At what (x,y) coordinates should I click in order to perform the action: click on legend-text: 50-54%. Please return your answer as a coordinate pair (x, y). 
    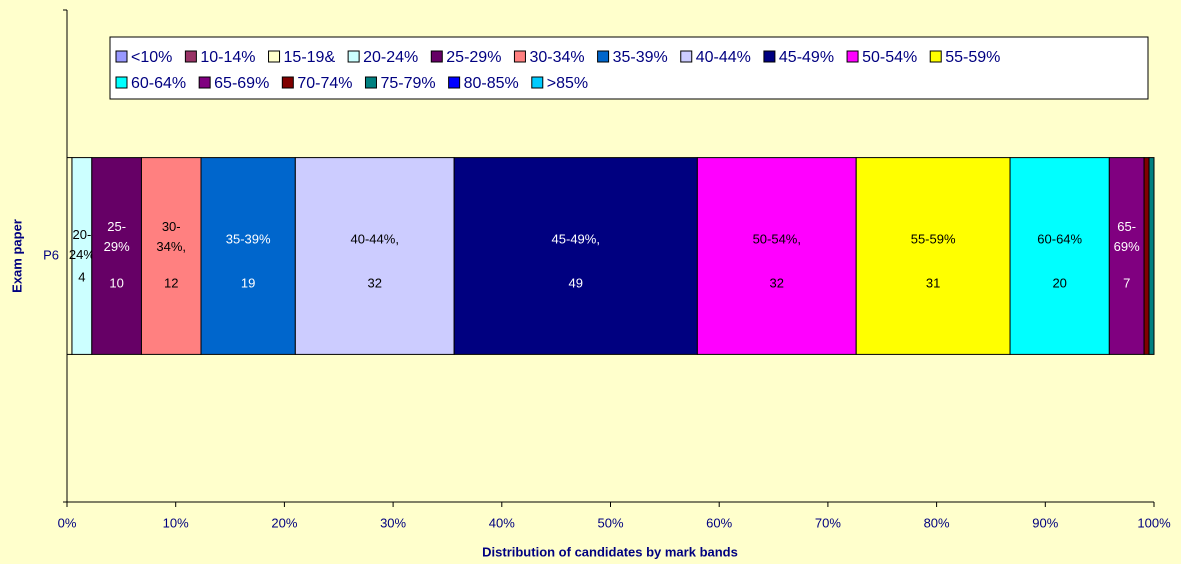
    Looking at the image, I should click on (889, 57).